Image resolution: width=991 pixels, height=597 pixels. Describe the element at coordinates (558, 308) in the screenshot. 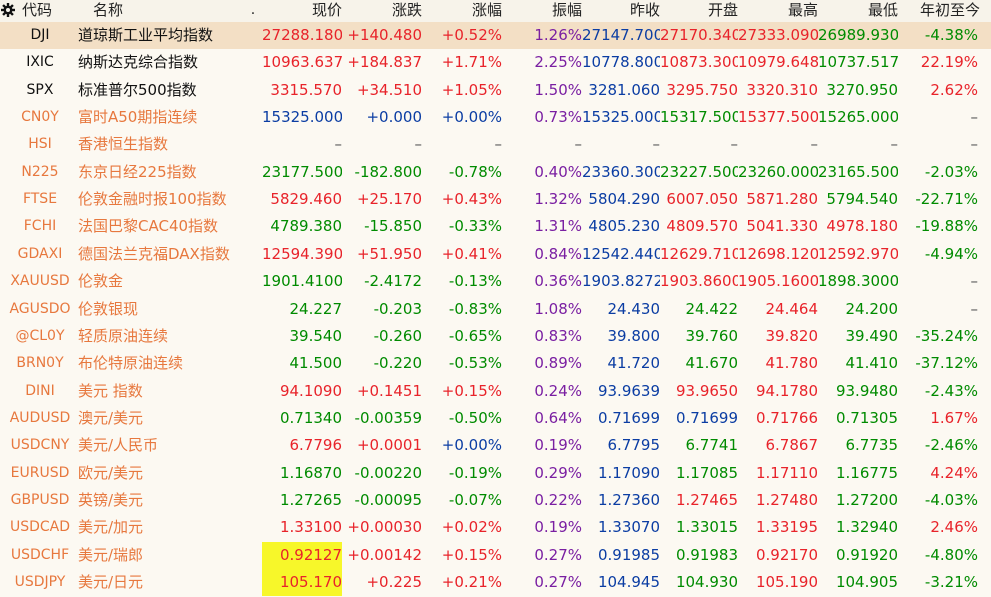

I see `row-amp: 1.08%` at that location.